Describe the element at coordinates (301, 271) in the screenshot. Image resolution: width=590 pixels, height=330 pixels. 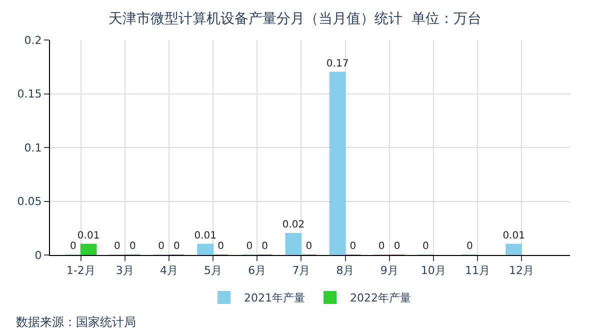
I see `x-tick-label: 7月` at that location.